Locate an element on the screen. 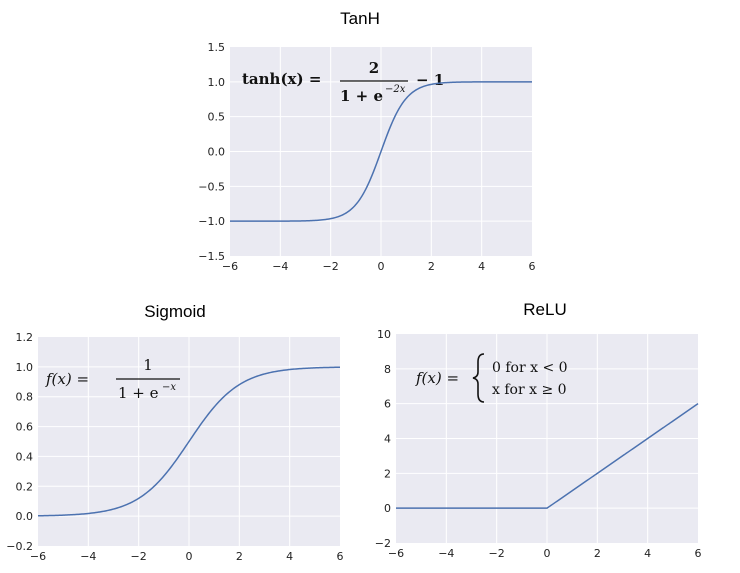 The height and width of the screenshot is (573, 740). relu-series-line is located at coordinates (547, 456).